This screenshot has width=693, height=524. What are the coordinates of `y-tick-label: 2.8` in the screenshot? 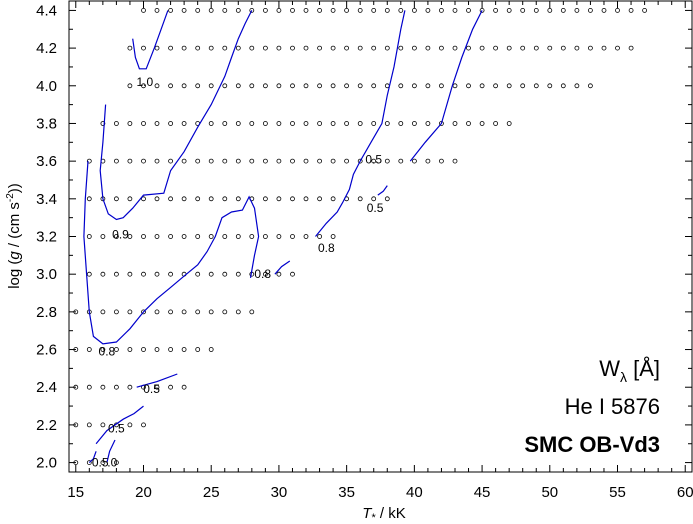 It's located at (46, 312).